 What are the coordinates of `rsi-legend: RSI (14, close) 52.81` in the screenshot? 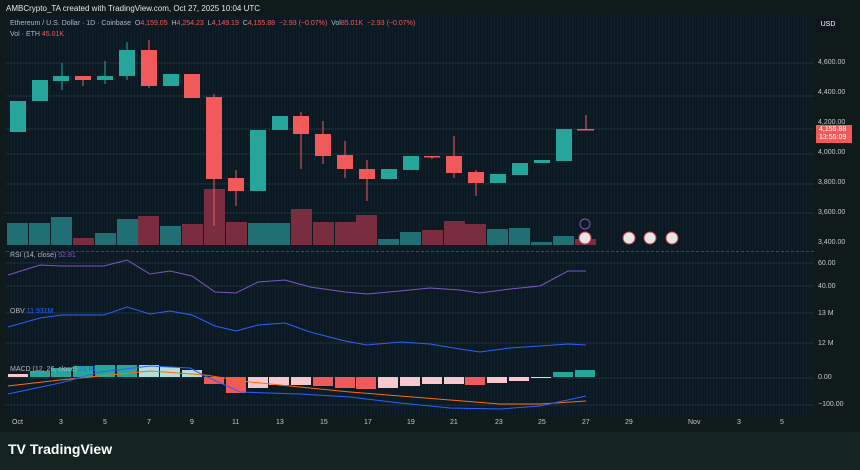 It's located at (43, 255).